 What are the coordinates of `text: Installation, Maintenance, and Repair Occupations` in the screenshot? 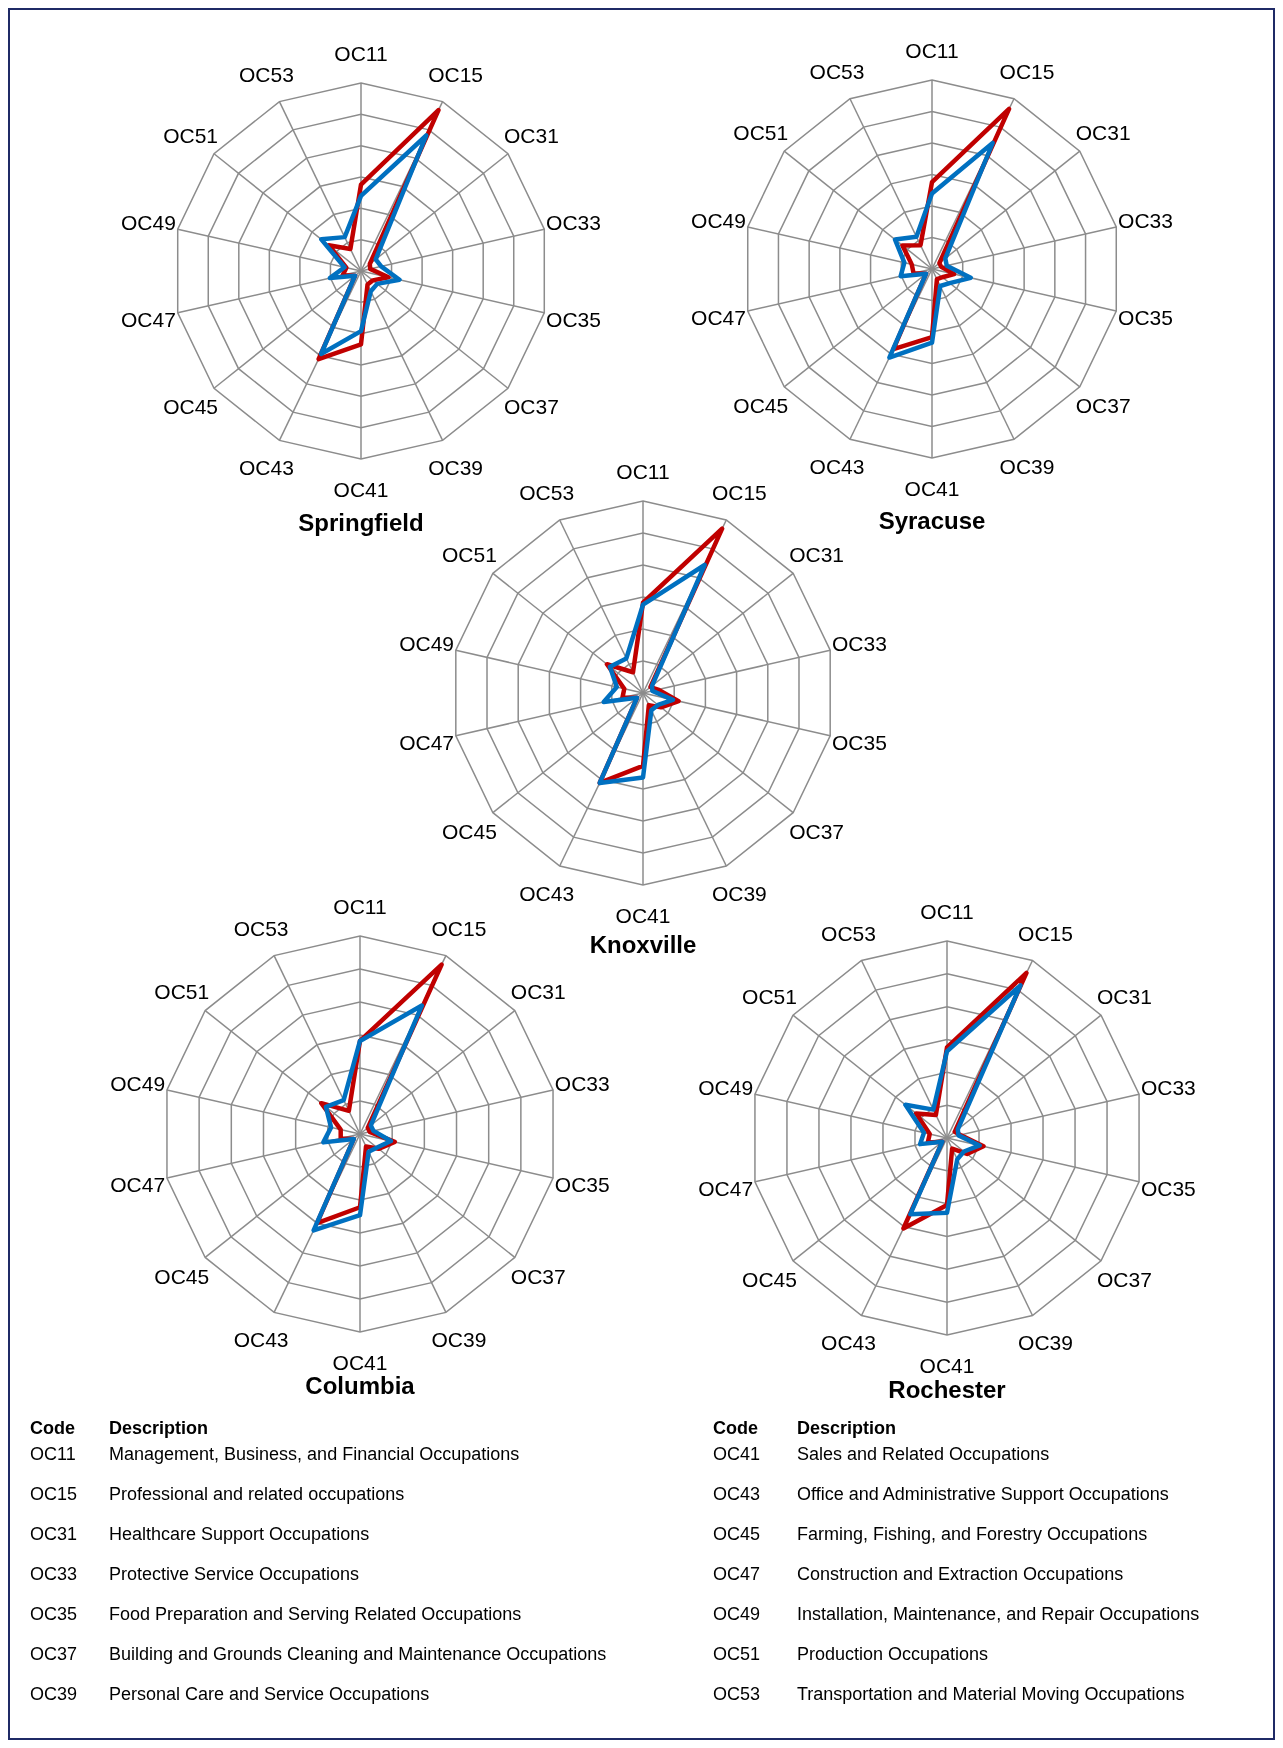 It's located at (998, 1614).